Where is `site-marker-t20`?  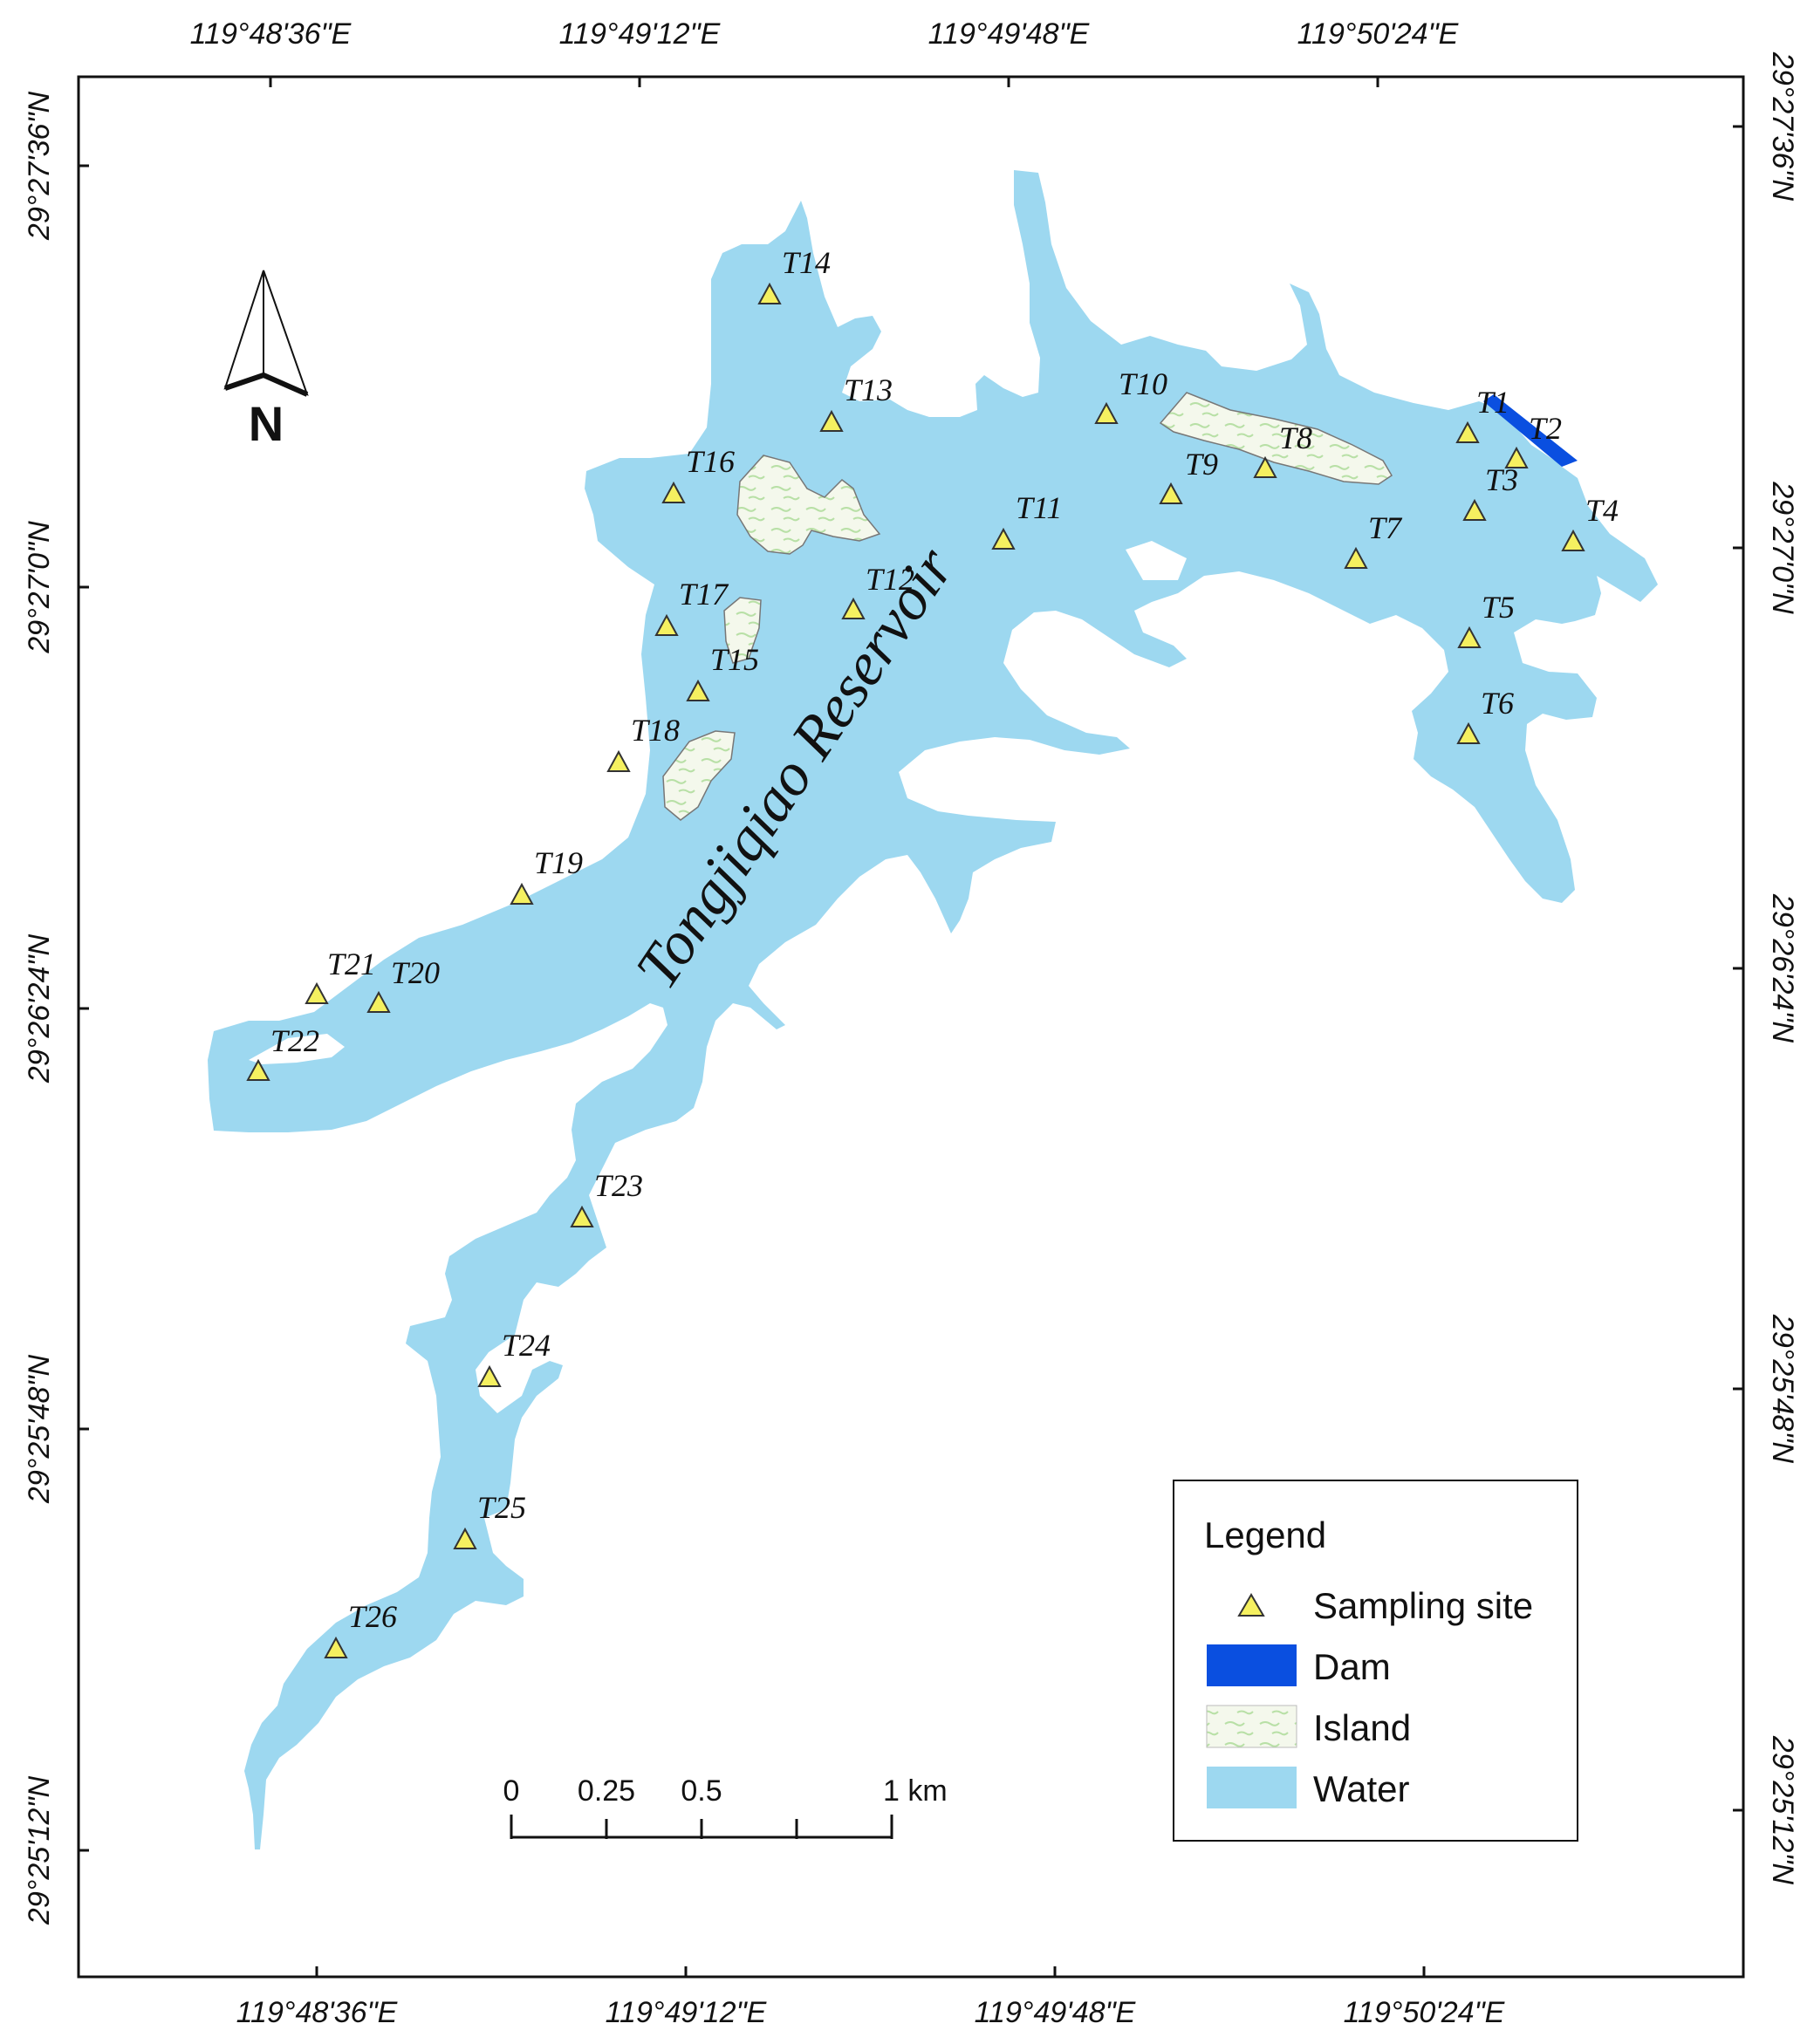 site-marker-t20 is located at coordinates (378, 1001).